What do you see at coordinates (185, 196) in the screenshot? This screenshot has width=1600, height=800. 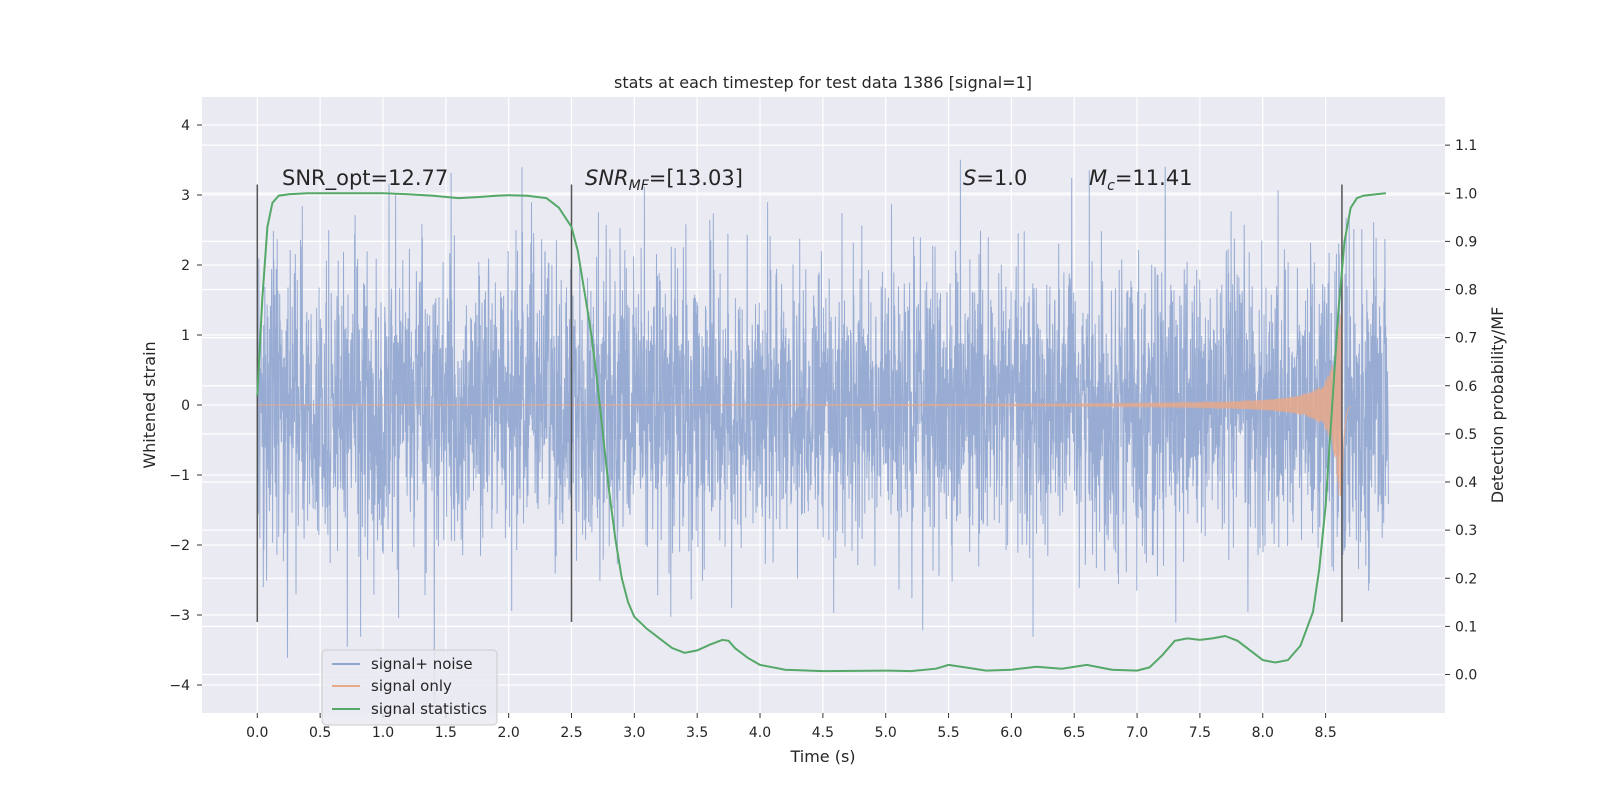 I see `y-tick-label: 3` at bounding box center [185, 196].